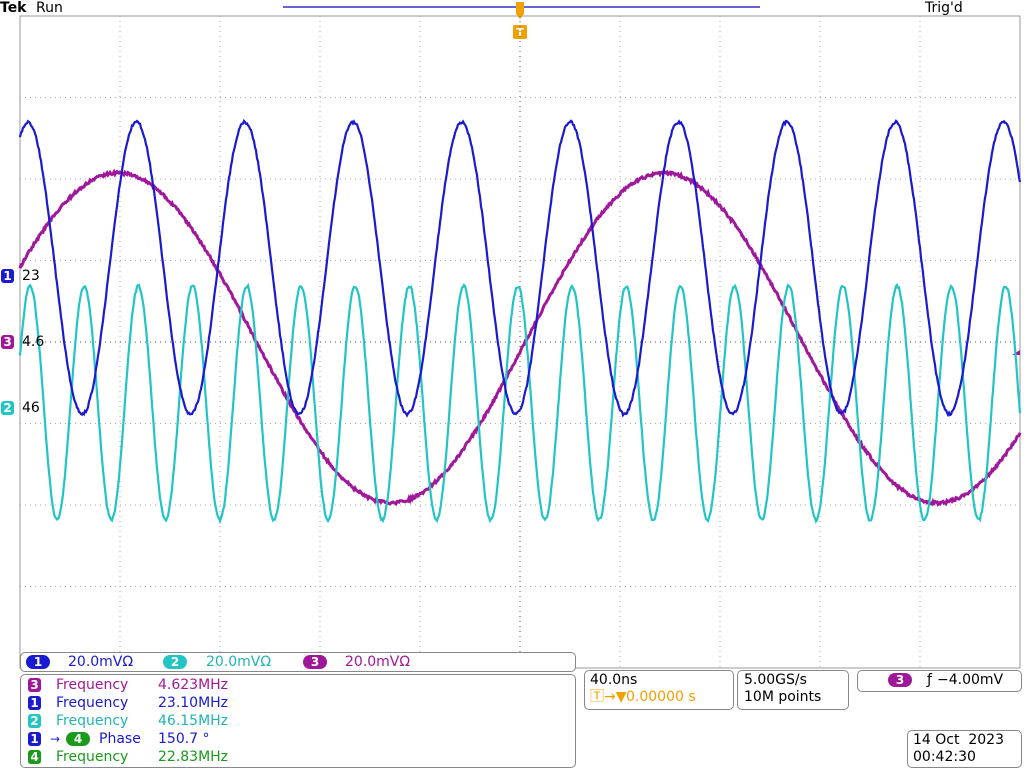  What do you see at coordinates (34, 721) in the screenshot?
I see `measurement-channel: 2` at bounding box center [34, 721].